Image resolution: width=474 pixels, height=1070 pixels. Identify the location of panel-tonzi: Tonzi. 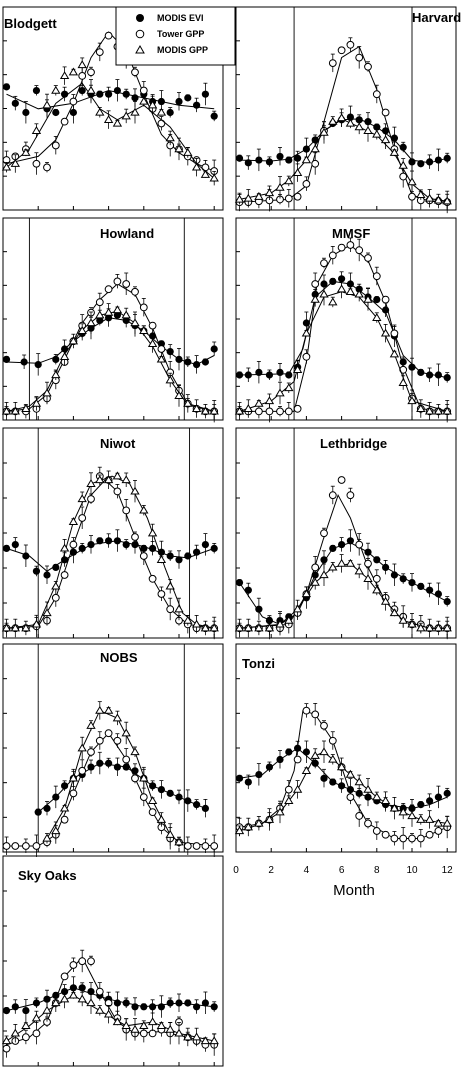
(345, 748).